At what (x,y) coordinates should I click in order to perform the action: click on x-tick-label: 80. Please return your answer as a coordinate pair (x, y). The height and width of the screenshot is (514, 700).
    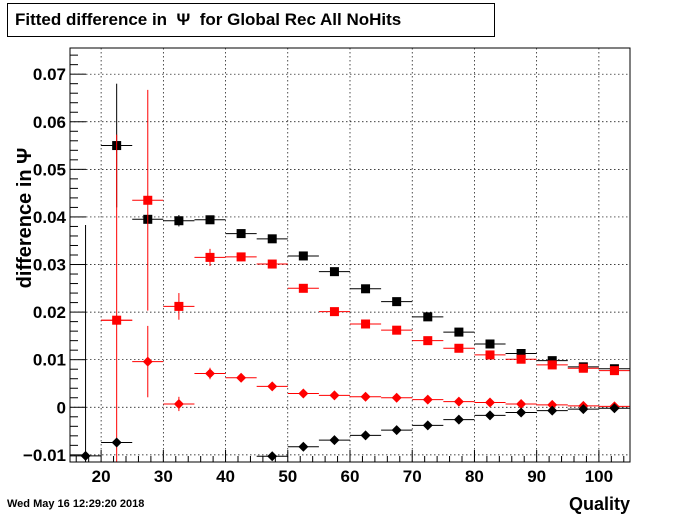
    Looking at the image, I should click on (474, 476).